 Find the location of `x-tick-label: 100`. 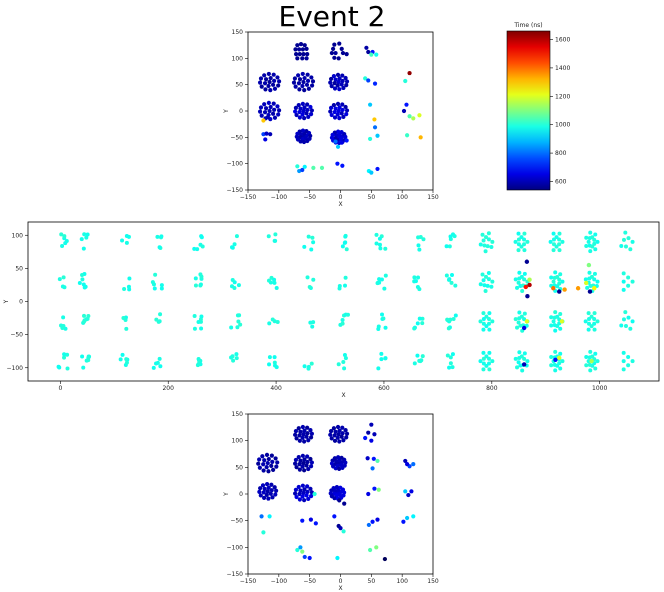

x-tick-label: 100 is located at coordinates (402, 581).